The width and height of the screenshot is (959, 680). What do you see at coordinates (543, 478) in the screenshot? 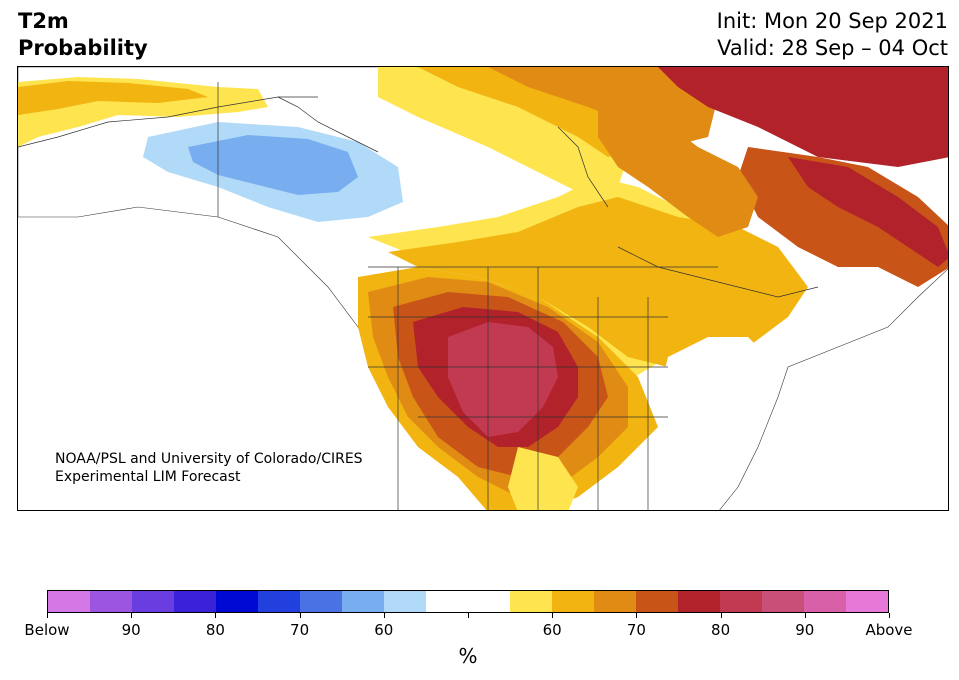
I see `warm-band-mexico` at bounding box center [543, 478].